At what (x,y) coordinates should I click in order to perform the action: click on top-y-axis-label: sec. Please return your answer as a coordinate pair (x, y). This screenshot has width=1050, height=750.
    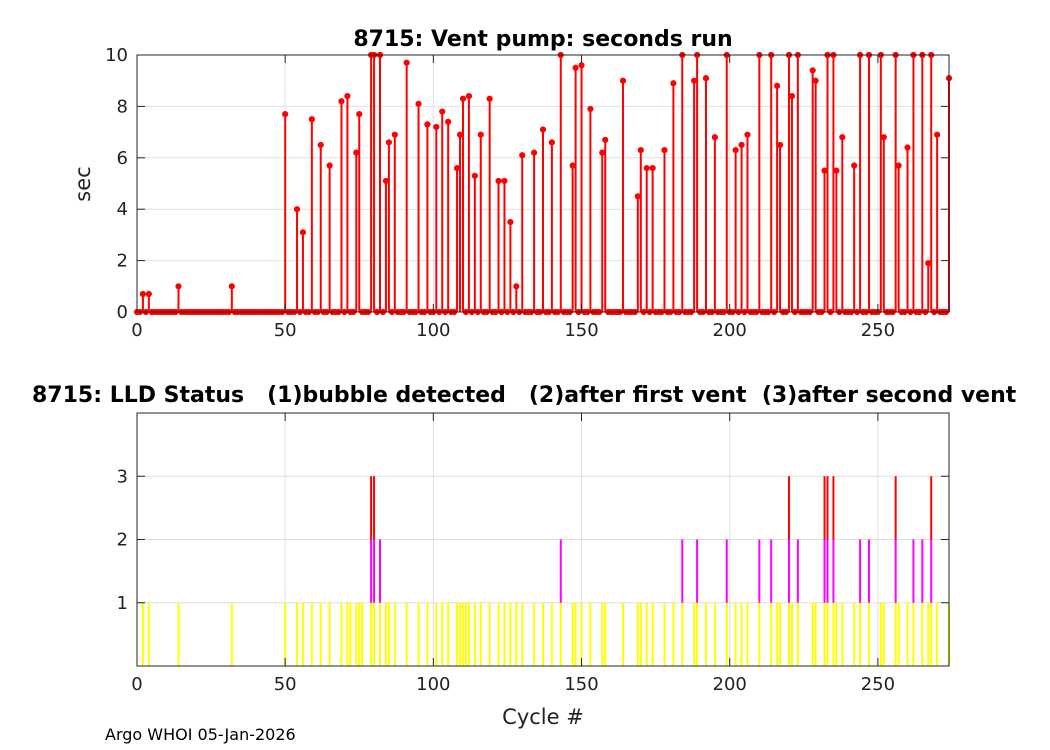
    Looking at the image, I should click on (83, 183).